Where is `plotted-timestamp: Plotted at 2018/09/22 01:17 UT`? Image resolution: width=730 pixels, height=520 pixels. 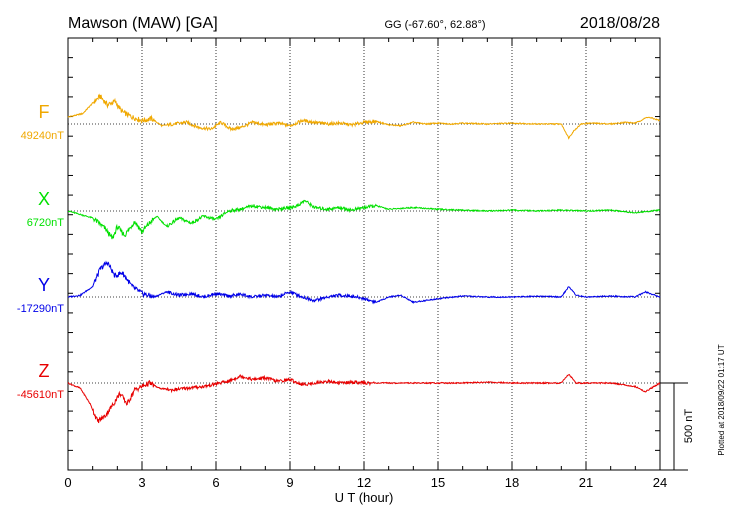
plotted-timestamp: Plotted at 2018/09/22 01:17 UT is located at coordinates (721, 399).